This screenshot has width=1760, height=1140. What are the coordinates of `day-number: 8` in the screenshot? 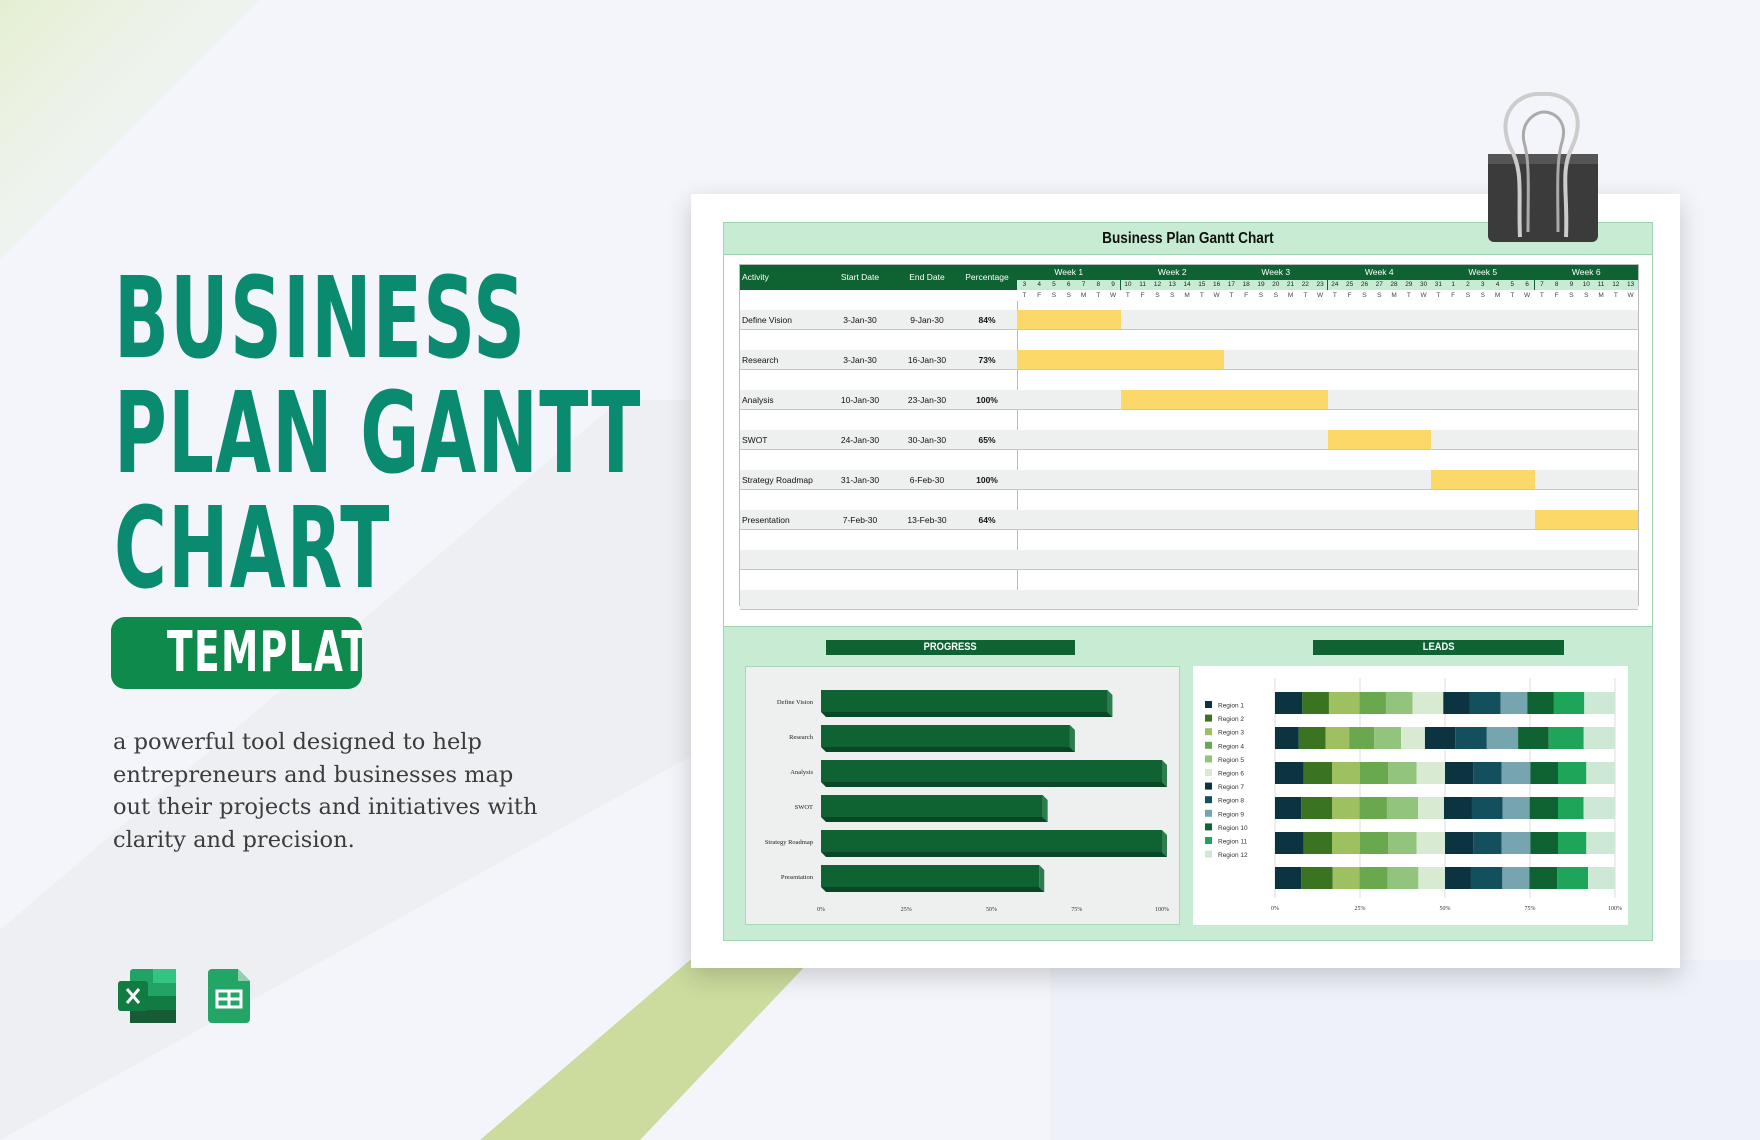 It's located at (1557, 285).